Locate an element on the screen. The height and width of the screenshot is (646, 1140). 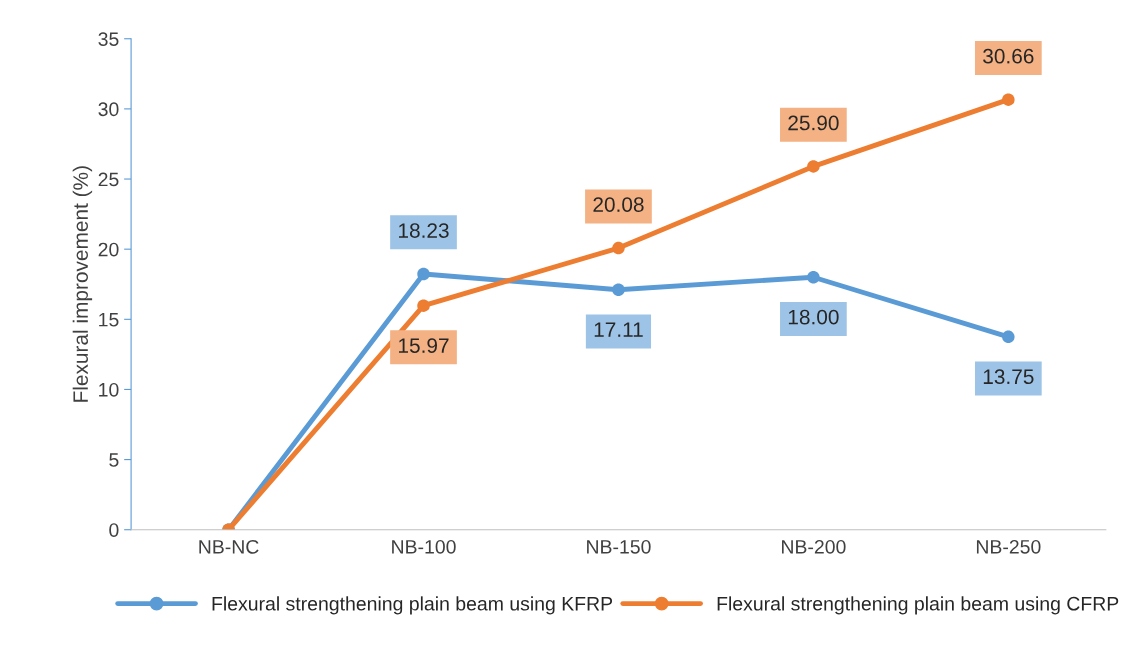
y-tick-label: 20 is located at coordinates (108, 249).